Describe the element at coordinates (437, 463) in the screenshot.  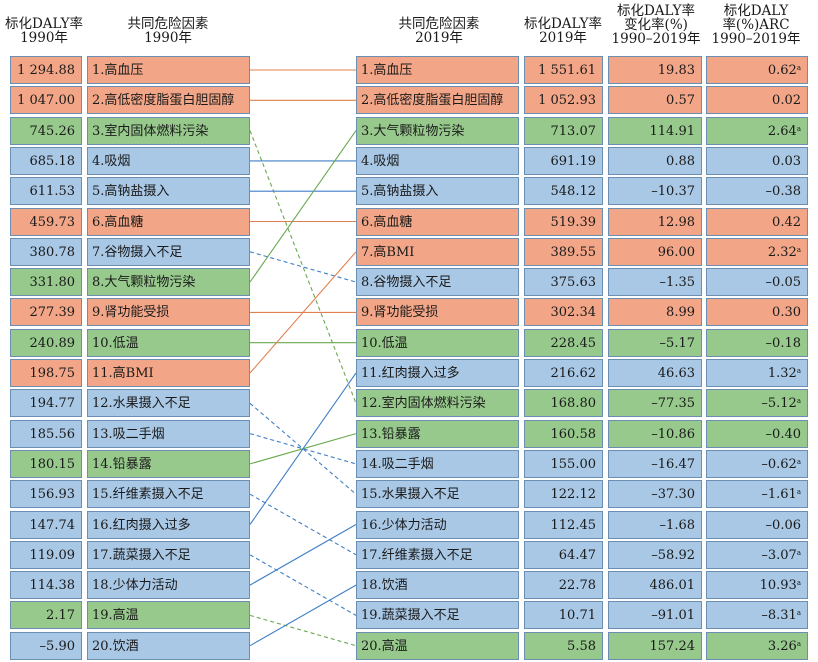
I see `right-factor-cell: 14.吸二手烟` at that location.